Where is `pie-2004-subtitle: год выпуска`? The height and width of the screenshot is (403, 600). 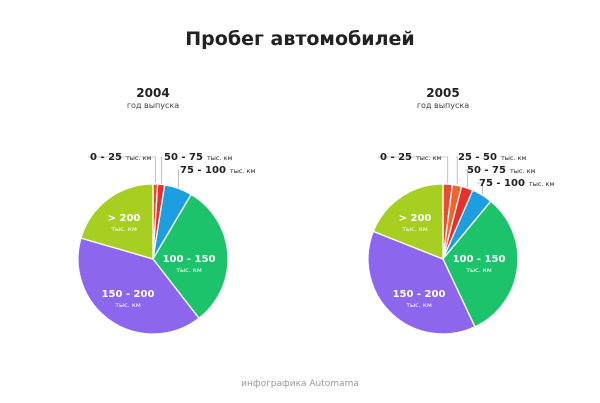 pie-2004-subtitle: год выпуска is located at coordinates (153, 105).